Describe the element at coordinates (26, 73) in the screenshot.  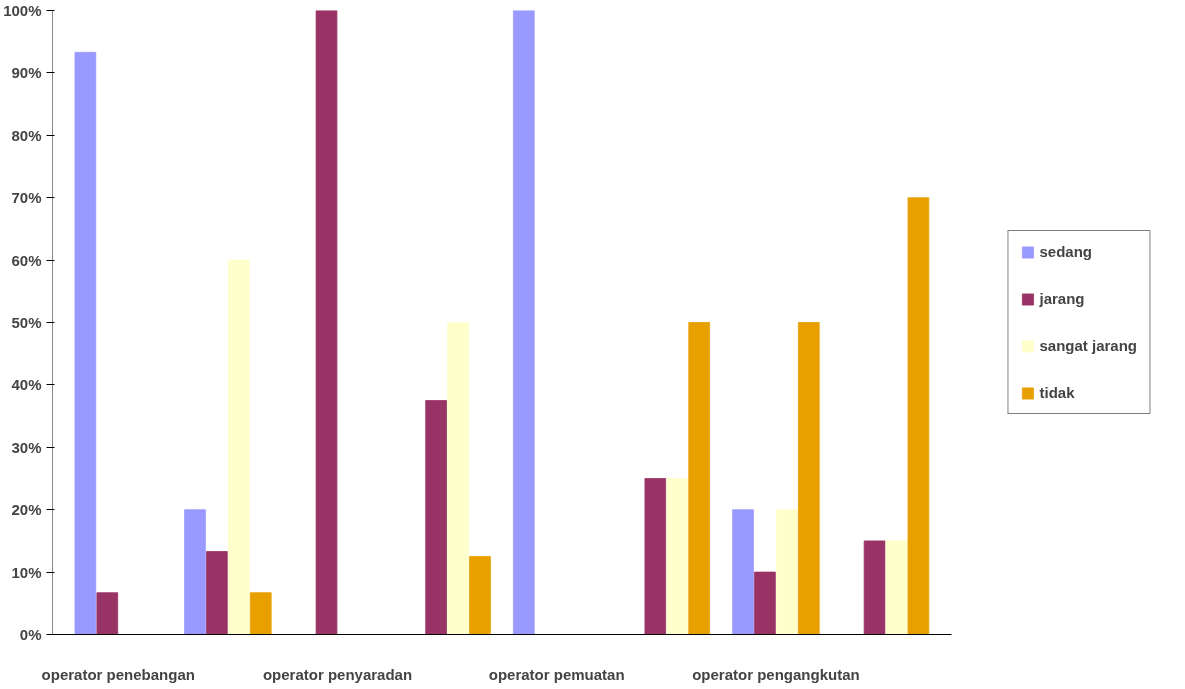
I see `y-tick-label: 90%` at that location.